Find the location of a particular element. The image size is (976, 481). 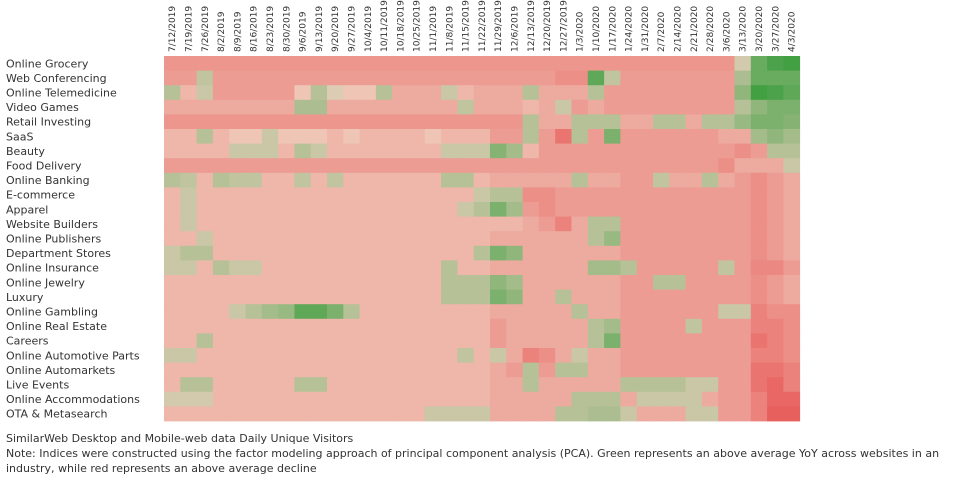

x-tick-label: 1/3/2020 is located at coordinates (581, 31).